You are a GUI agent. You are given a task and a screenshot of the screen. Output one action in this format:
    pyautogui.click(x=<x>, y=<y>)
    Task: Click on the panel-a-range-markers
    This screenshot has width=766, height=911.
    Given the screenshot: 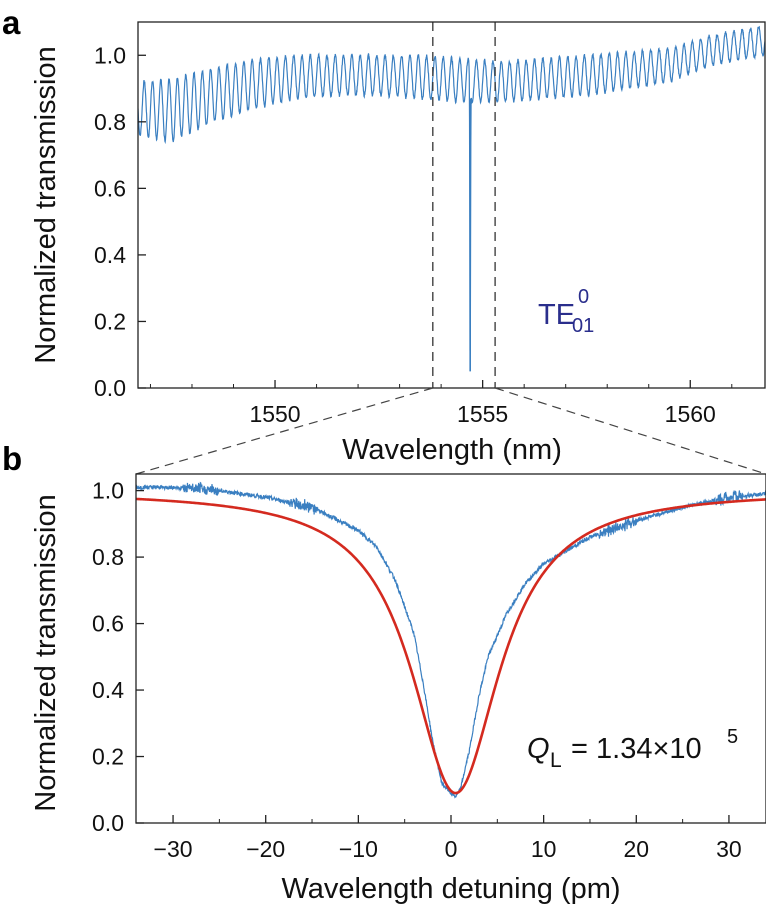 What is the action you would take?
    pyautogui.click(x=464, y=205)
    